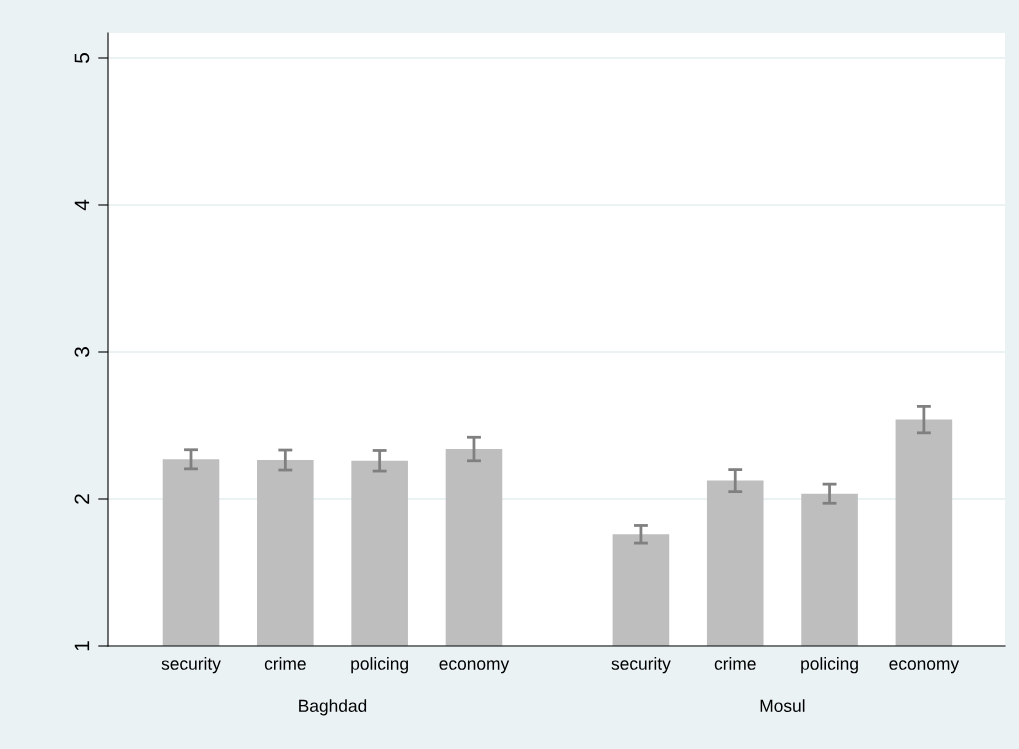 This screenshot has height=749, width=1019. What do you see at coordinates (82, 205) in the screenshot?
I see `y-tick-label: 4` at bounding box center [82, 205].